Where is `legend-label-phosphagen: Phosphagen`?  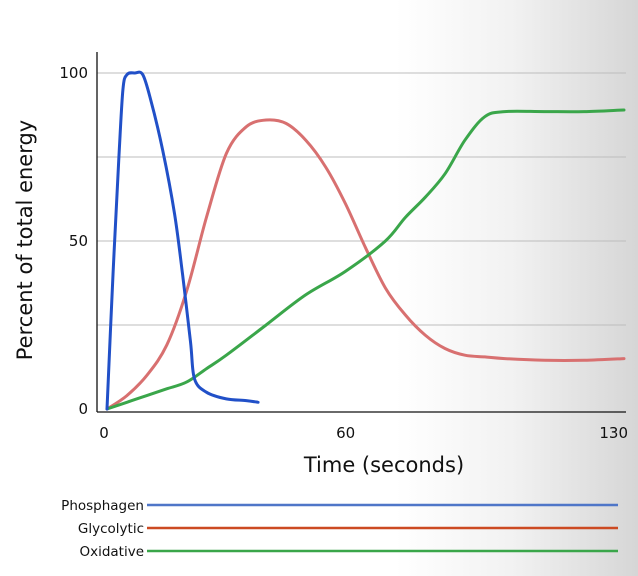
legend-label-phosphagen: Phosphagen is located at coordinates (102, 506).